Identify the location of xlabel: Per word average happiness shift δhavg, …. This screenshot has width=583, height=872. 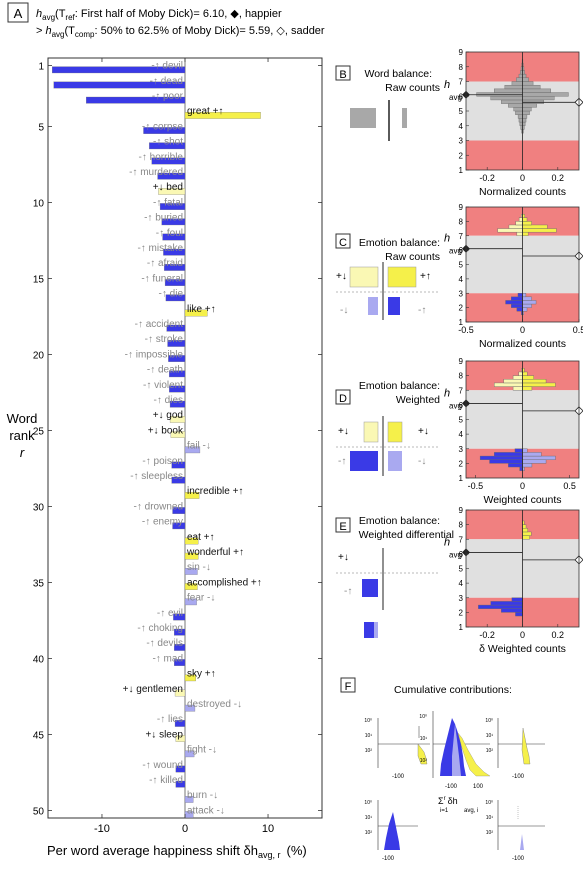
(177, 851).